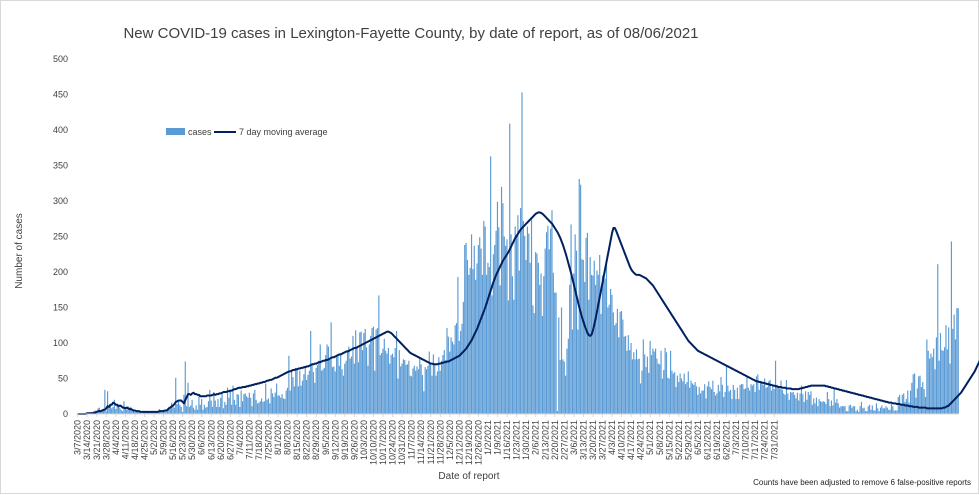  Describe the element at coordinates (736, 437) in the screenshot. I see `x-tick-label: 7/3/2021` at that location.